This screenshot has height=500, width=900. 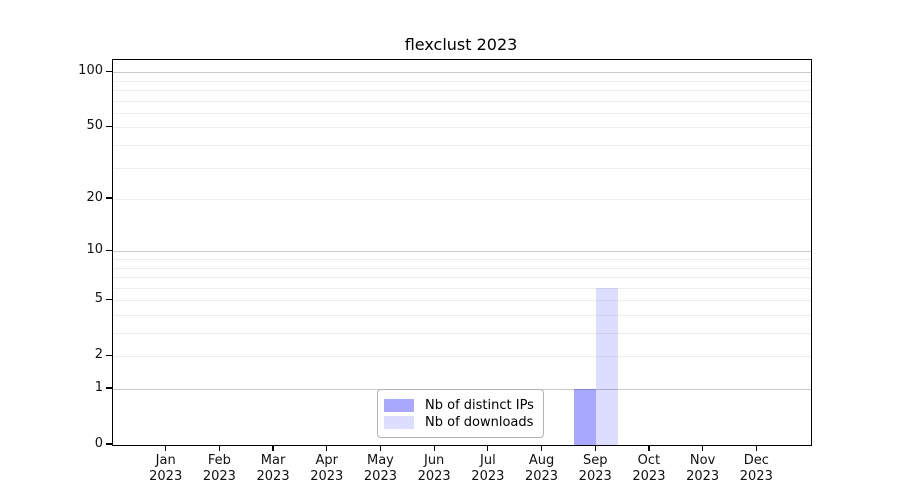 I want to click on bar-distinct-ips, so click(x=585, y=417).